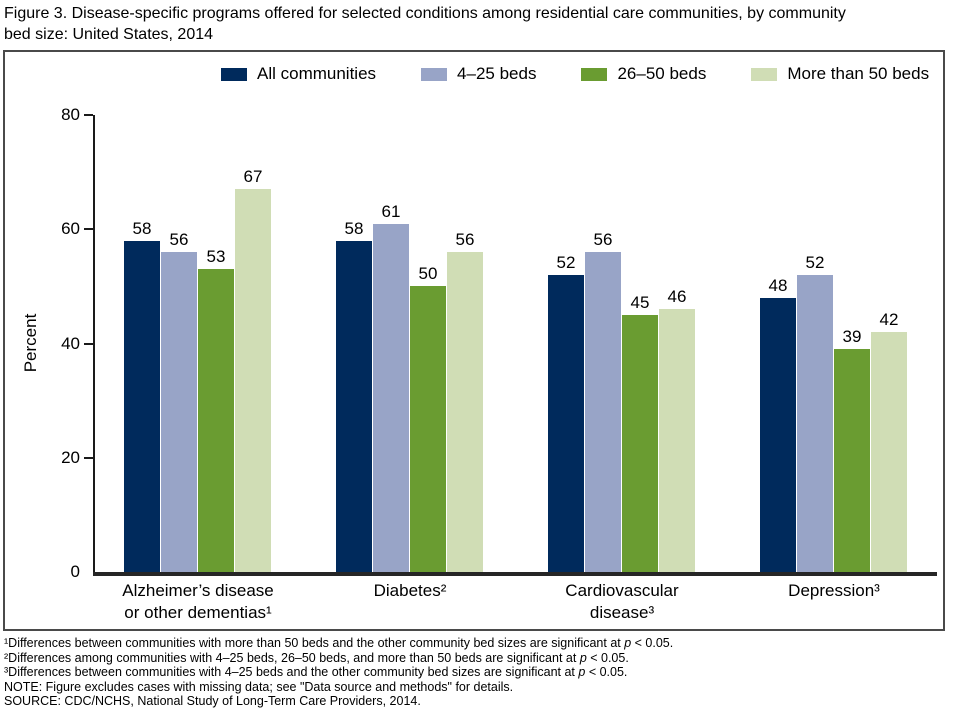 This screenshot has height=713, width=960. What do you see at coordinates (94, 344) in the screenshot?
I see `y-axis-line` at bounding box center [94, 344].